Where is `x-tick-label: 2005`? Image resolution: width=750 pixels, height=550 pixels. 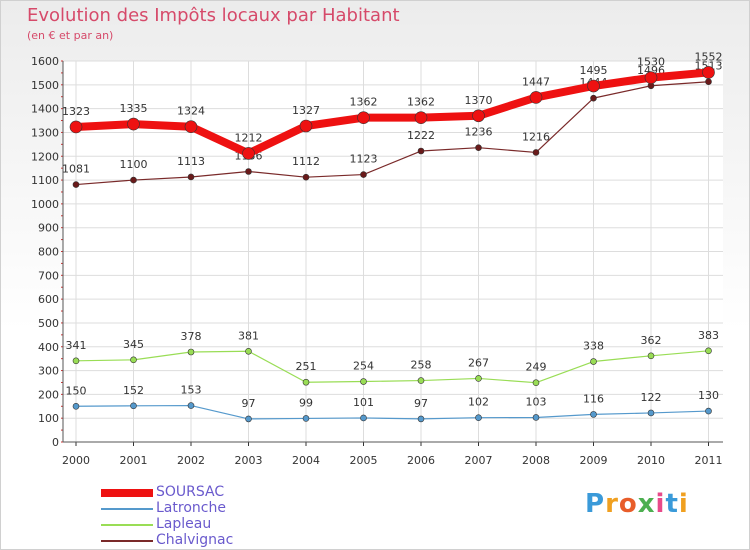 x-tick-label: 2005 is located at coordinates (364, 460).